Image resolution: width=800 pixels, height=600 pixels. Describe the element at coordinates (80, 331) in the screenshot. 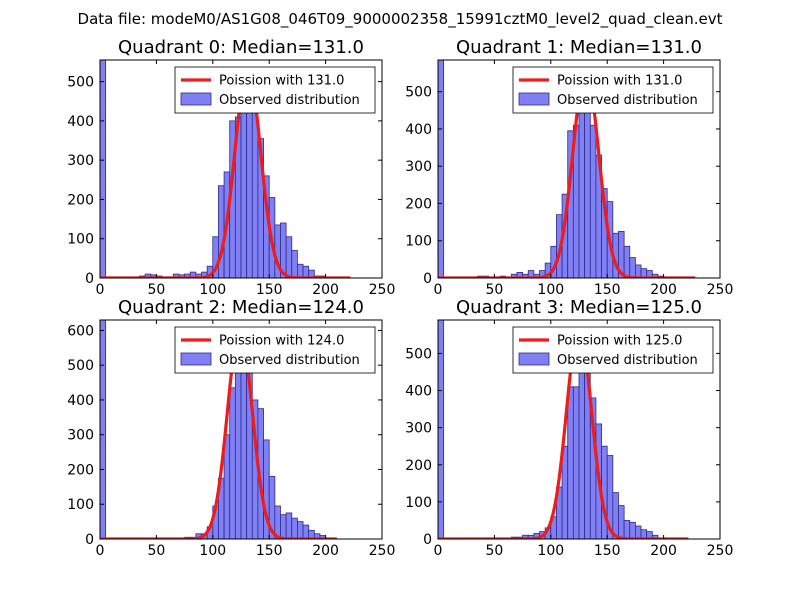

I see `y-tick-label: 600` at that location.